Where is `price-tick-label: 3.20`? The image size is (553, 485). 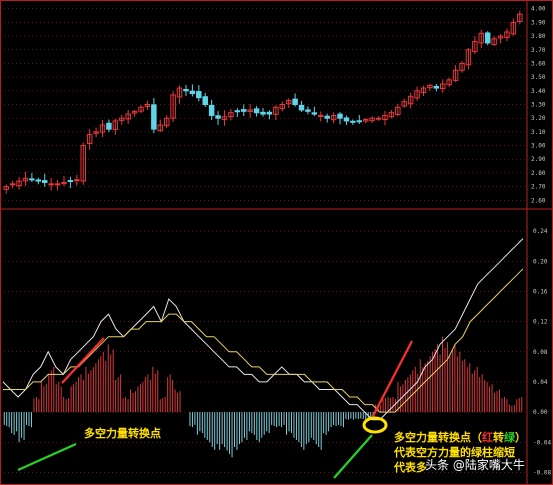 price-tick-label: 3.20 is located at coordinates (538, 118).